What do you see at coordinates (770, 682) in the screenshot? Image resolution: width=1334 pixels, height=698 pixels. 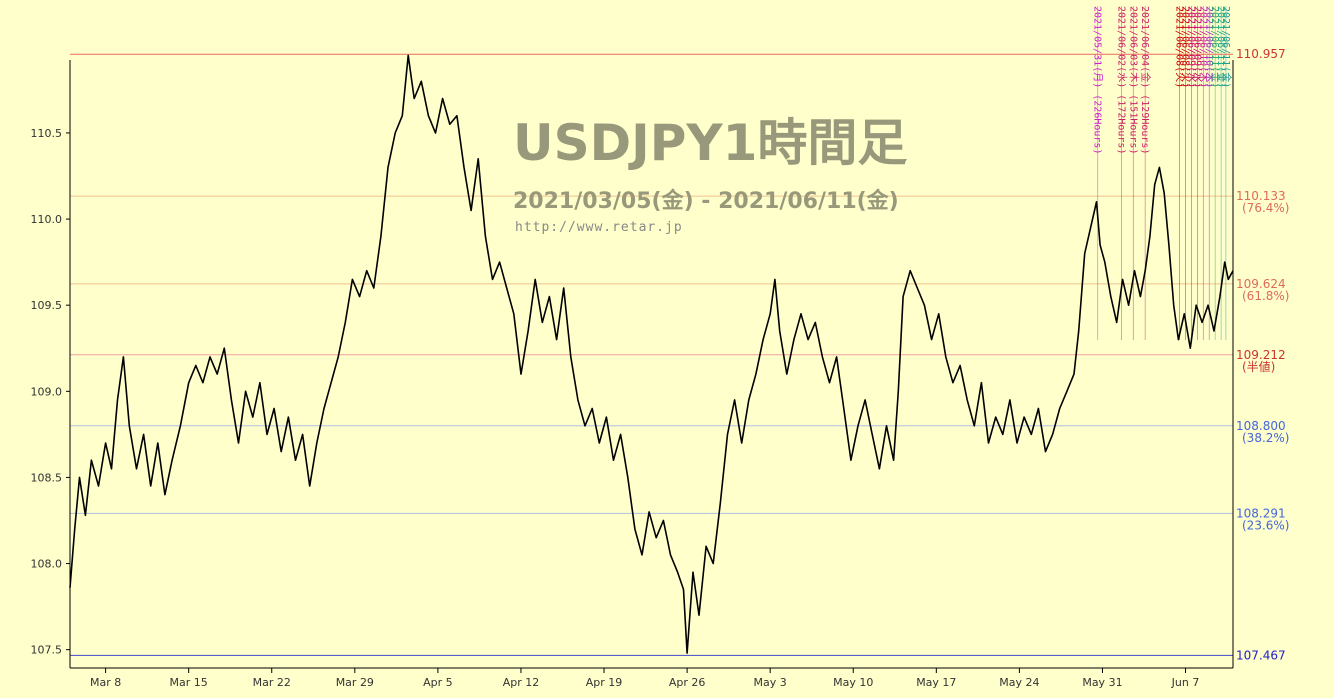 I see `x-tick-label: May 3` at bounding box center [770, 682].